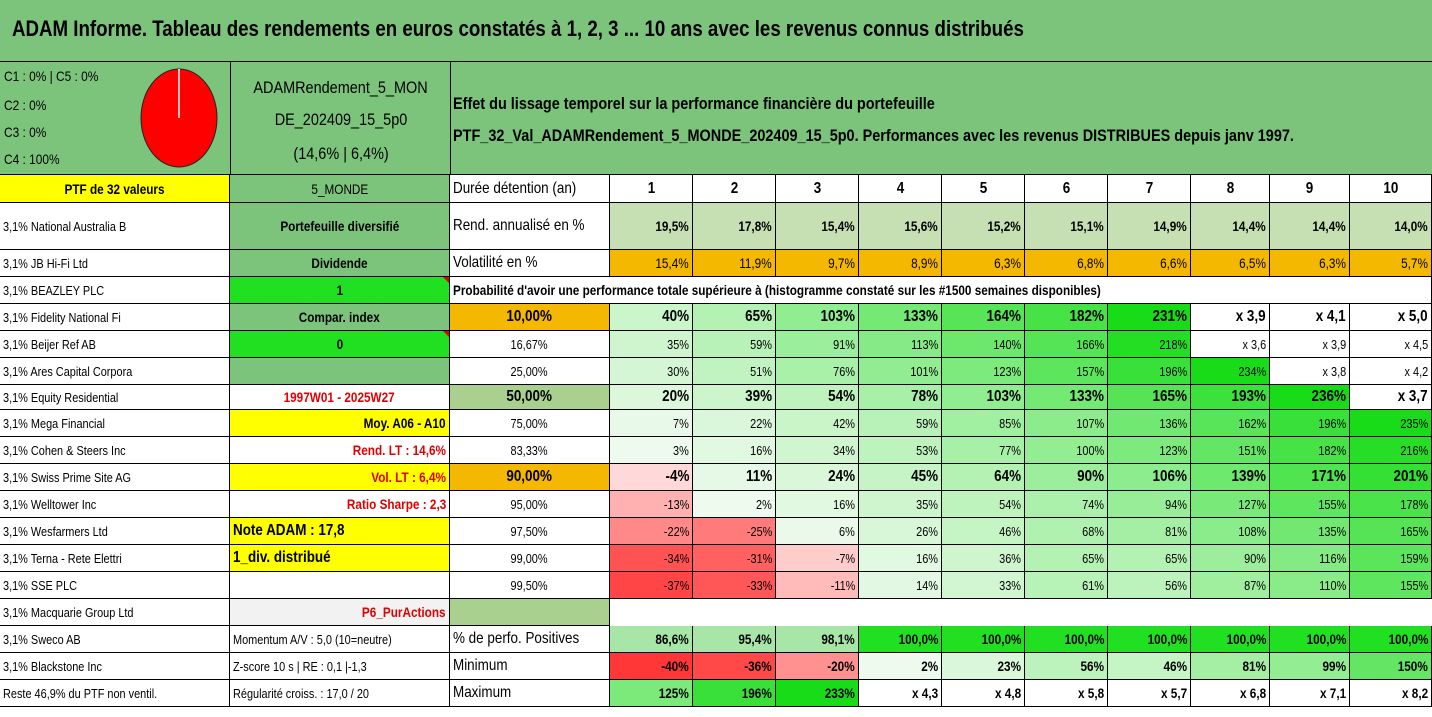 The height and width of the screenshot is (717, 1432). What do you see at coordinates (1230, 371) in the screenshot?
I see `probability-value: 234%` at bounding box center [1230, 371].